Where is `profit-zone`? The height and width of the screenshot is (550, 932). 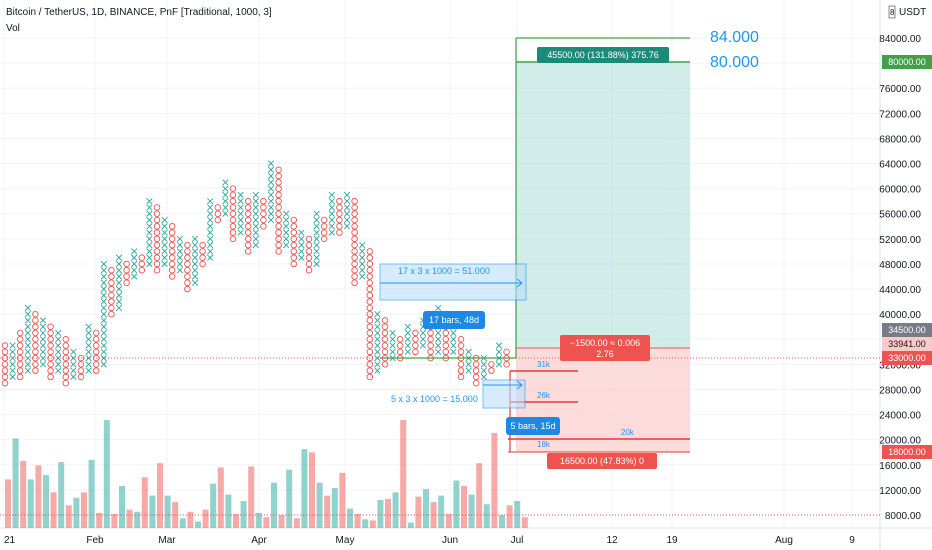
profit-zone is located at coordinates (603, 205).